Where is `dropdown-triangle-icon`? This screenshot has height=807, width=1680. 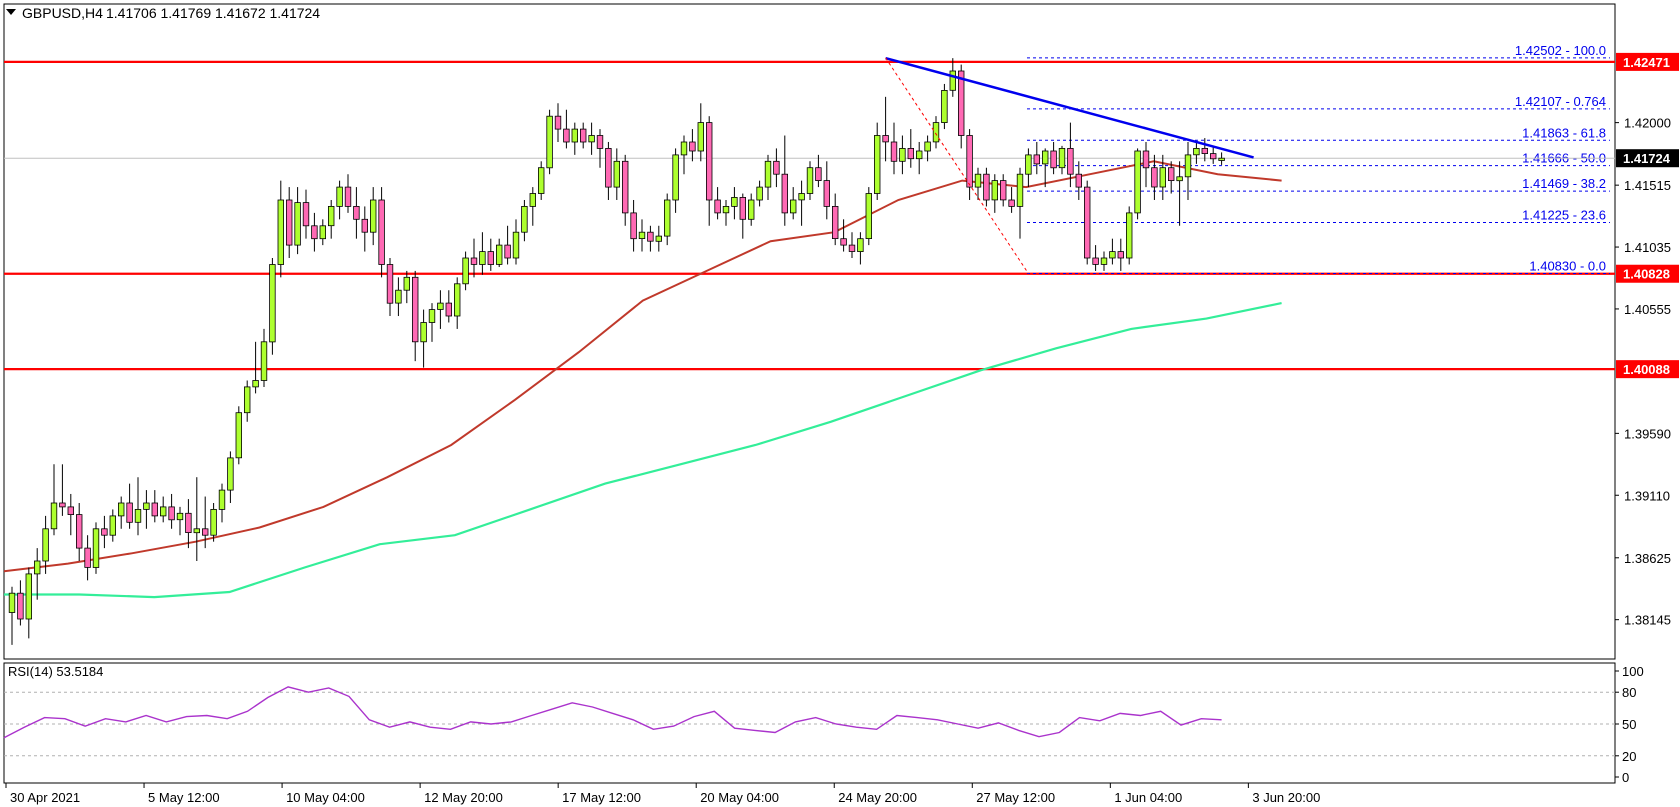 dropdown-triangle-icon is located at coordinates (11, 12).